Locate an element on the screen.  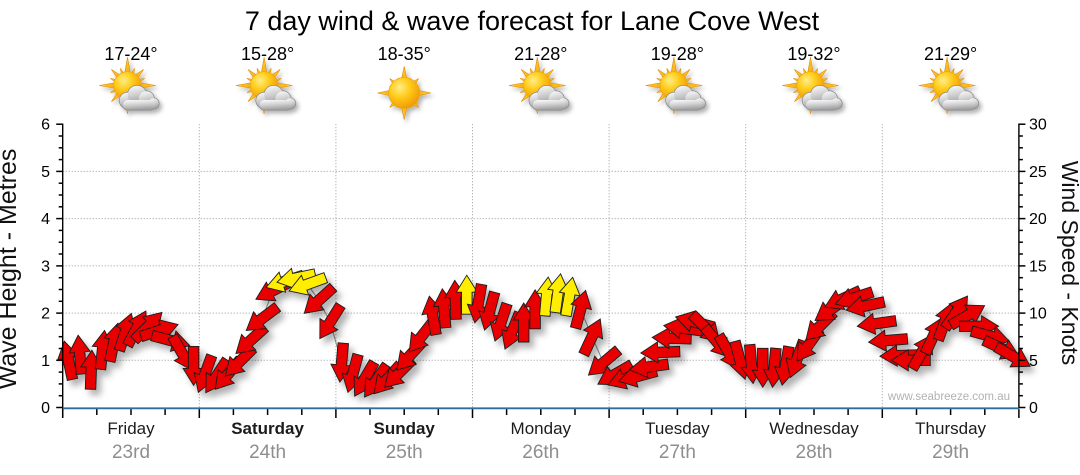
svg-text: Wind Speed - Knots is located at coordinates (1068, 263).